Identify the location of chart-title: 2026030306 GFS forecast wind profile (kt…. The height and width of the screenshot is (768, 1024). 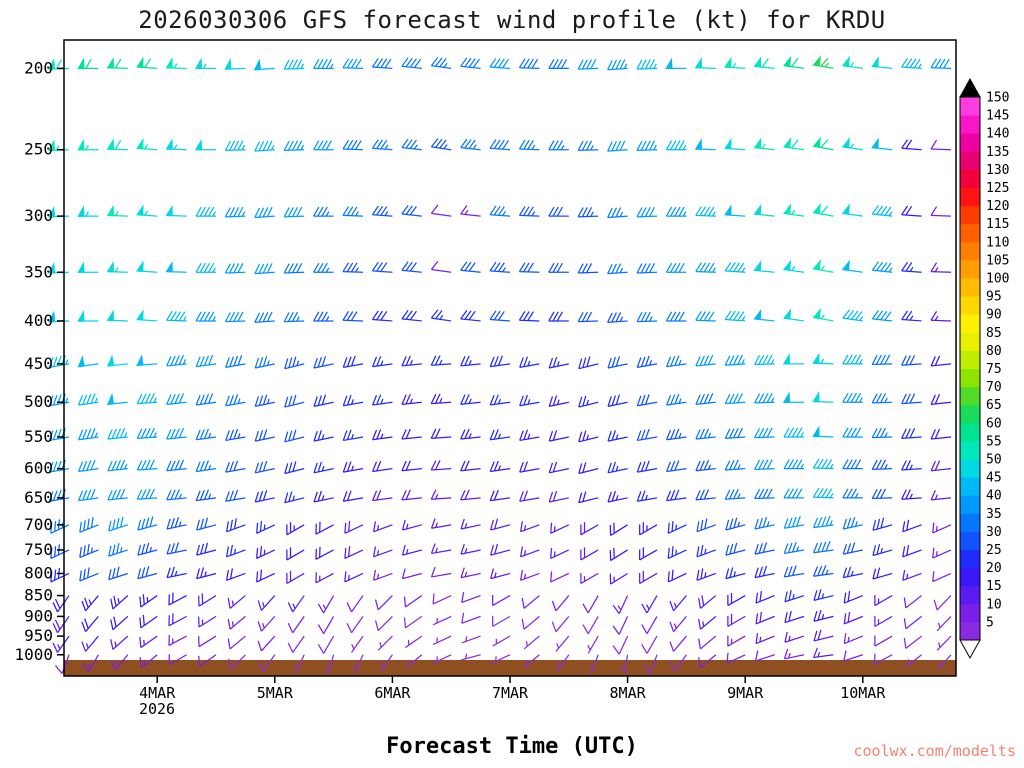
(512, 20).